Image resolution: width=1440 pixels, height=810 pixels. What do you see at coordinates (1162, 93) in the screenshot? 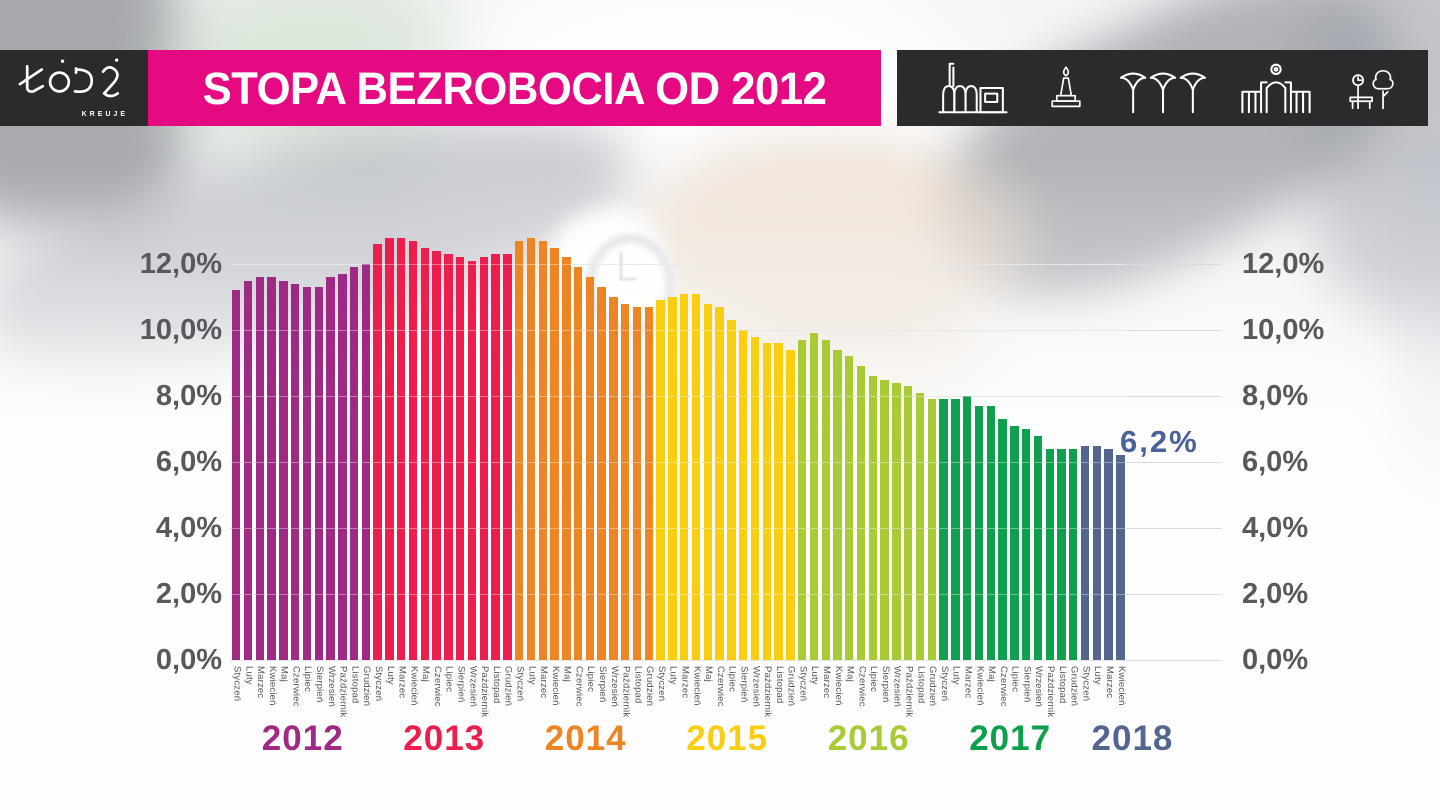
I see `canopy-columns-icon` at bounding box center [1162, 93].